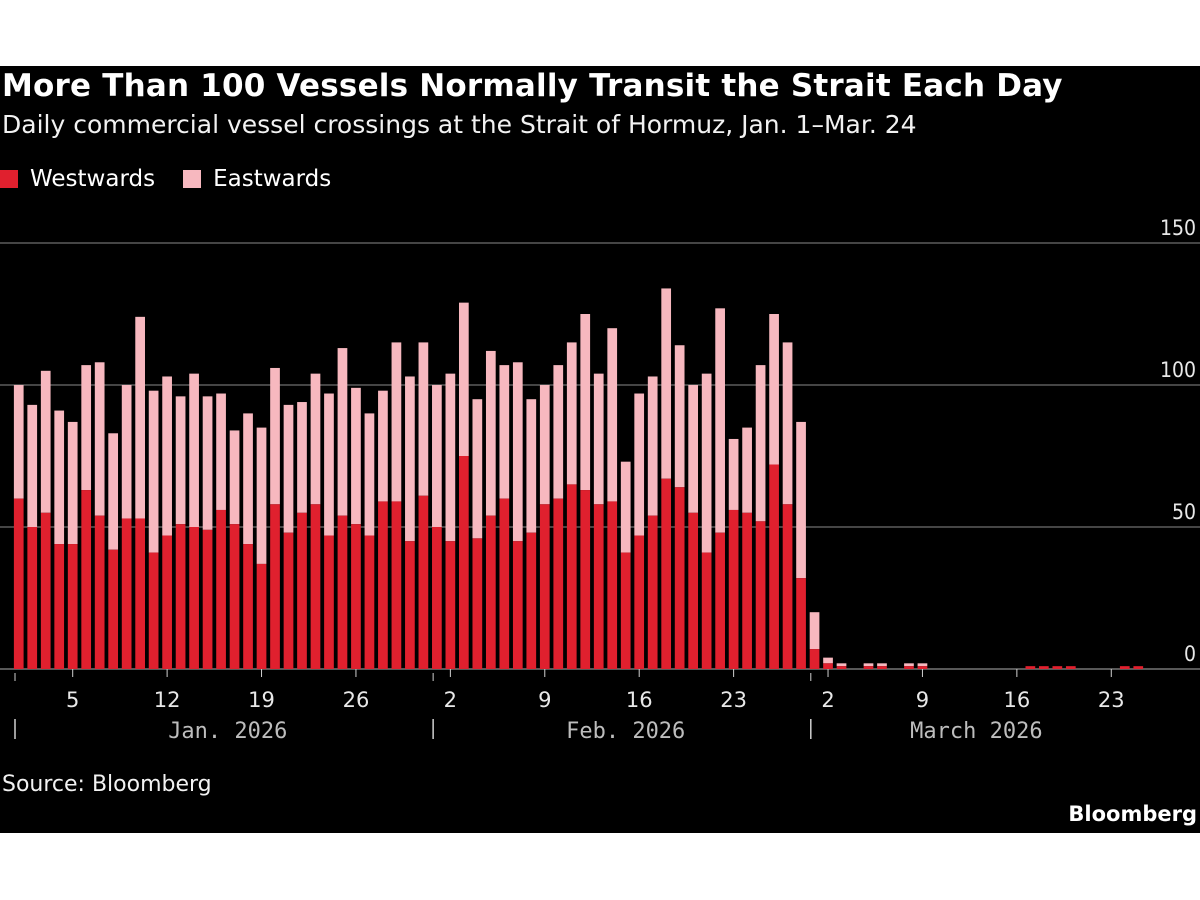 Image resolution: width=1200 pixels, height=900 pixels. I want to click on month-label: Jan. 2026, so click(227, 731).